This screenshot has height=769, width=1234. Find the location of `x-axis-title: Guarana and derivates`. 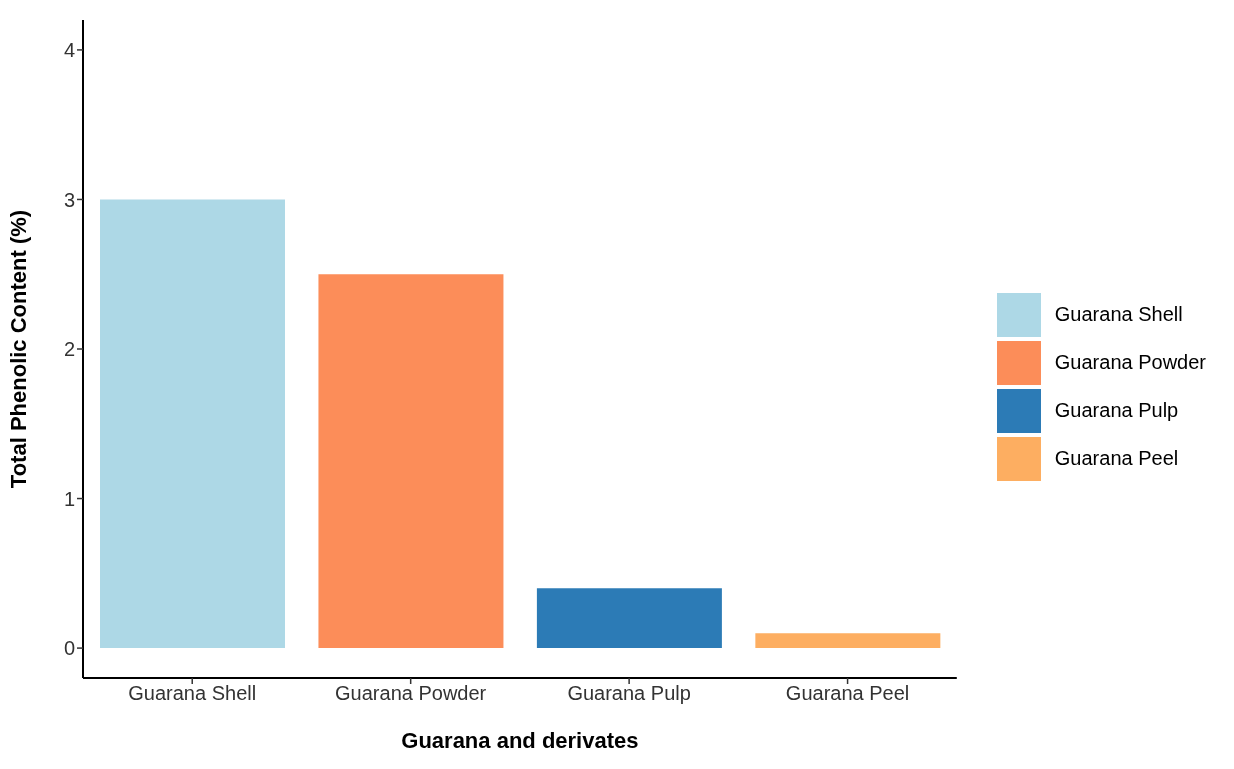

x-axis-title: Guarana and derivates is located at coordinates (520, 740).